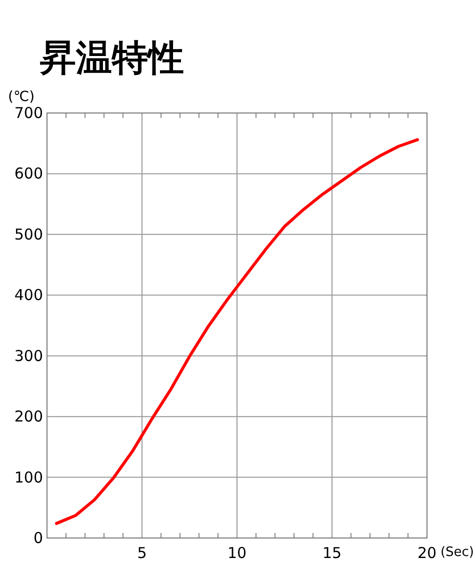 Image resolution: width=476 pixels, height=561 pixels. What do you see at coordinates (457, 552) in the screenshot?
I see `x-axis-title: (Sec)` at bounding box center [457, 552].